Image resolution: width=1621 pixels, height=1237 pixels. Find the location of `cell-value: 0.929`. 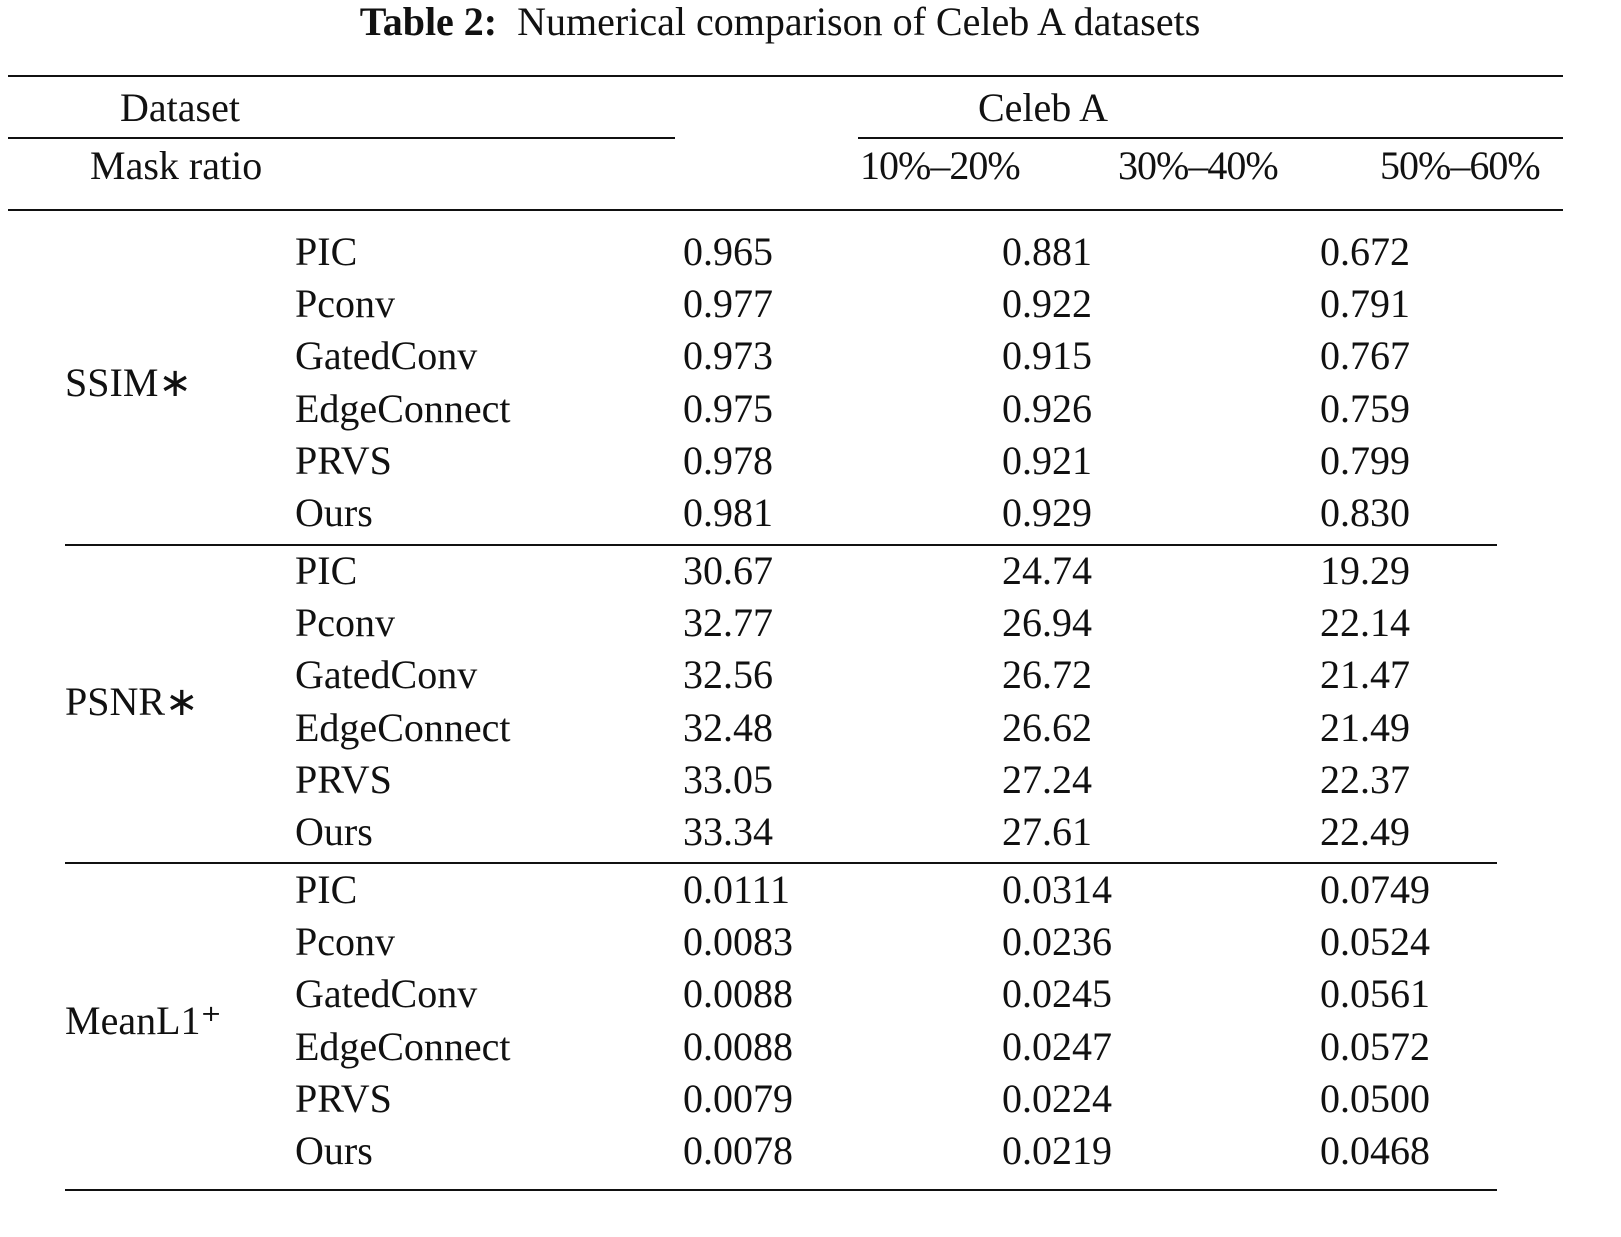

cell-value: 0.929 is located at coordinates (1047, 512).